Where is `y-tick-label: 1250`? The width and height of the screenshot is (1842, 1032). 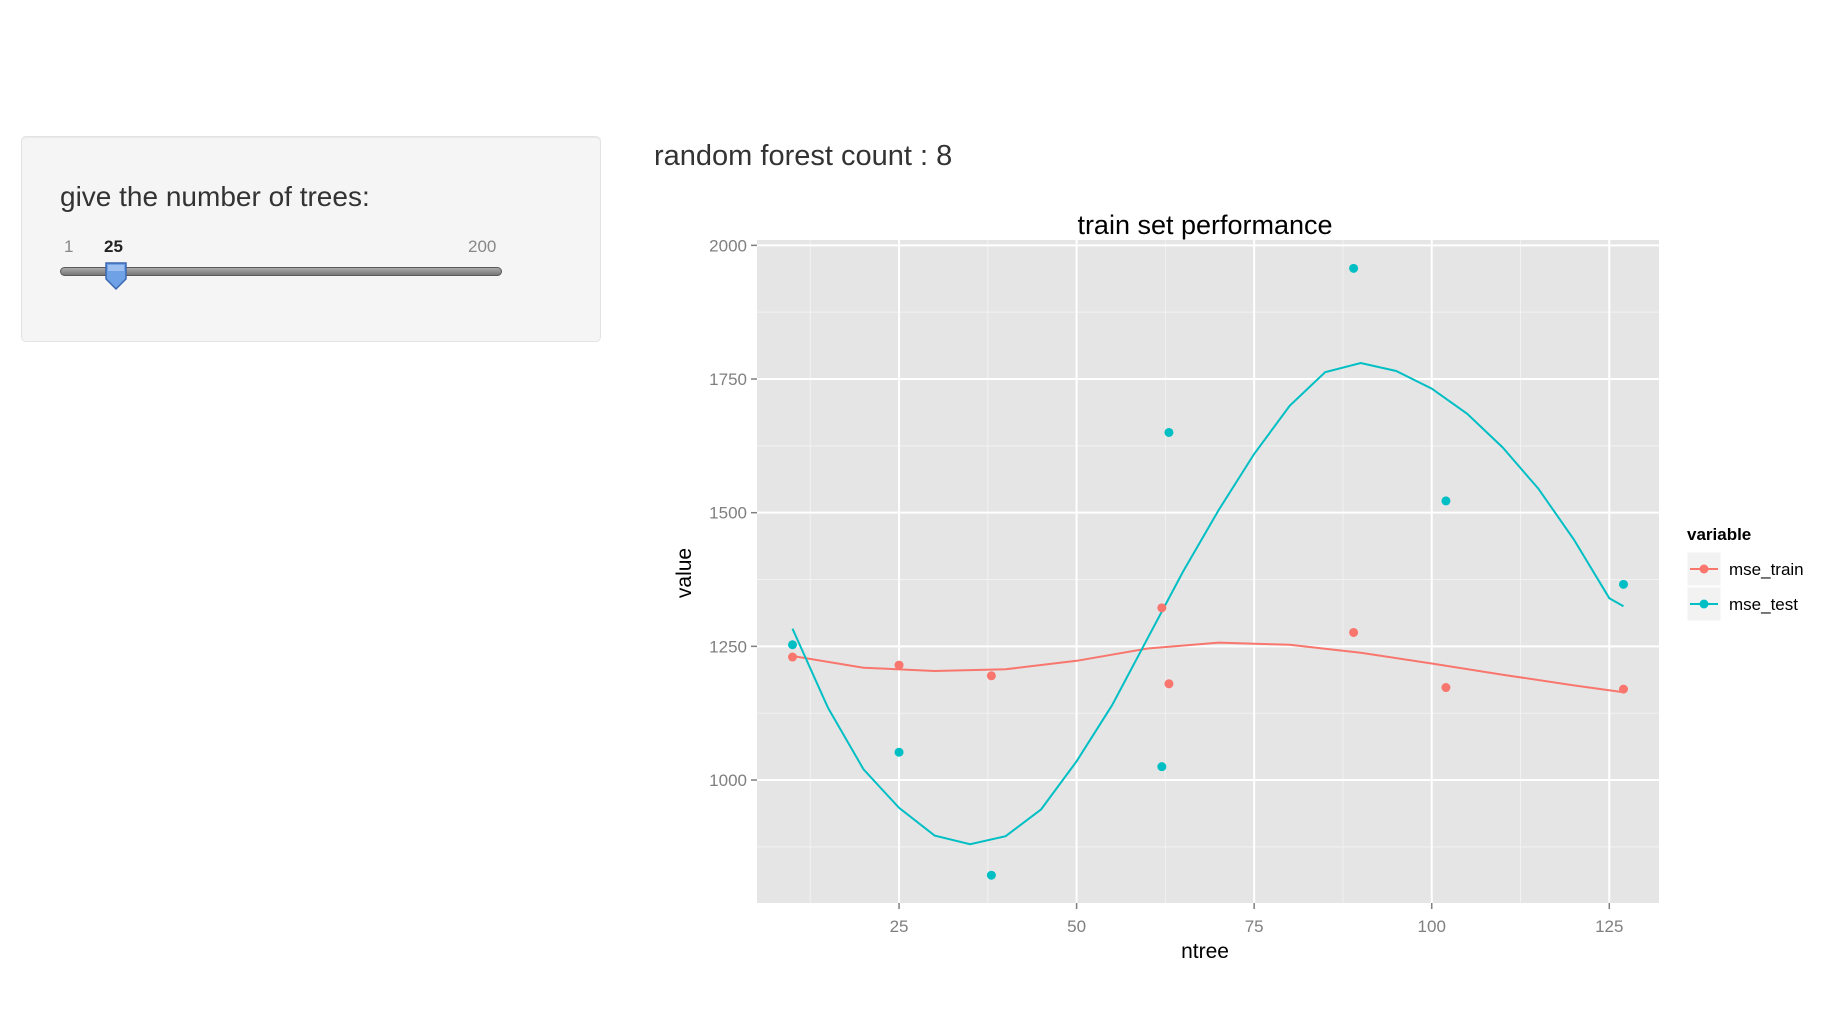 y-tick-label: 1250 is located at coordinates (728, 646).